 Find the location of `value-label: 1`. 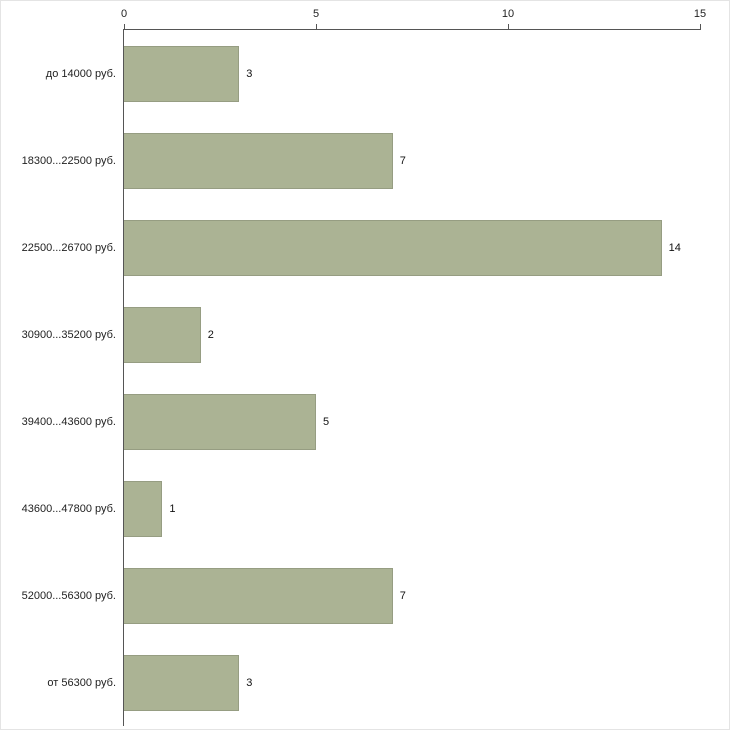

value-label: 1 is located at coordinates (172, 508).